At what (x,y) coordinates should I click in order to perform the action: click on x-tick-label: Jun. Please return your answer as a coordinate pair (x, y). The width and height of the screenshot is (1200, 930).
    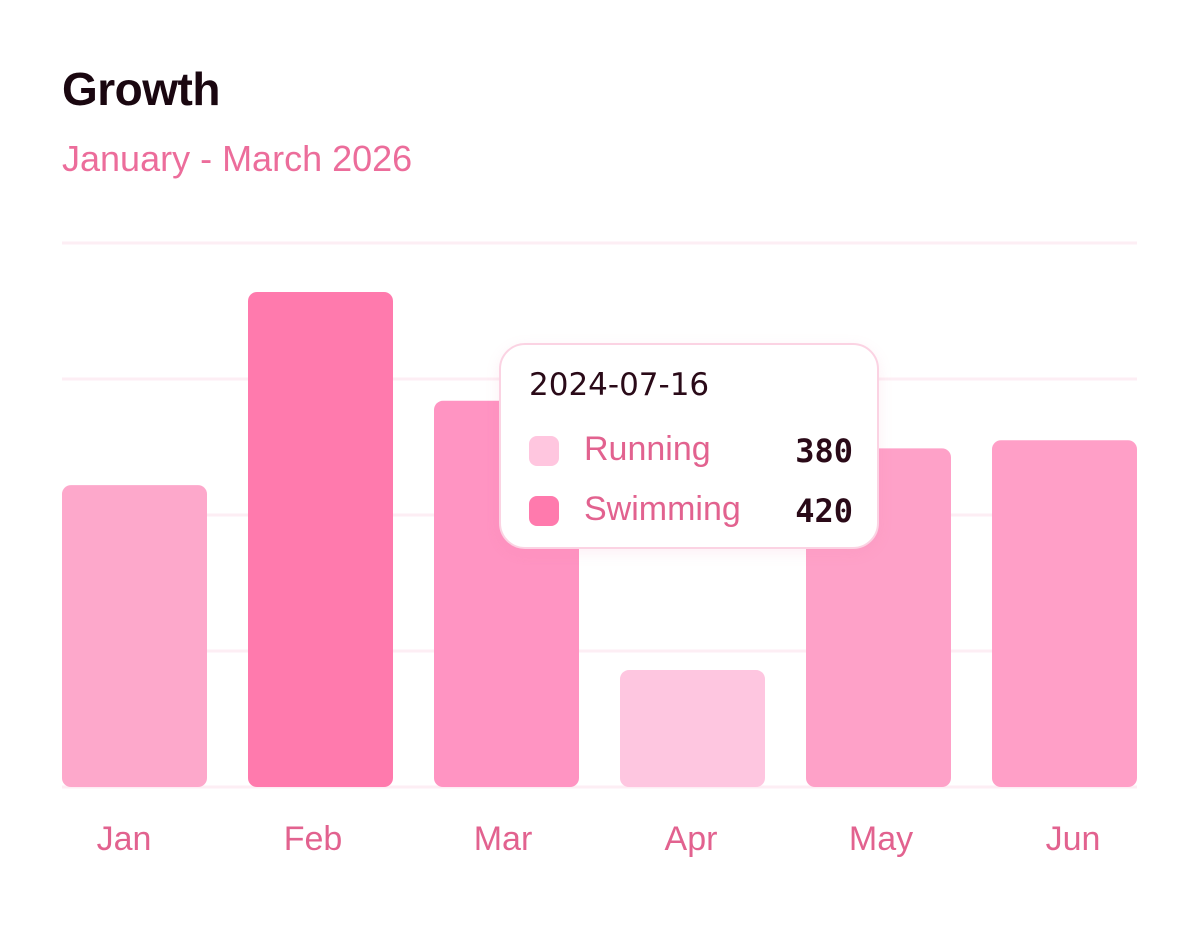
    Looking at the image, I should click on (1073, 839).